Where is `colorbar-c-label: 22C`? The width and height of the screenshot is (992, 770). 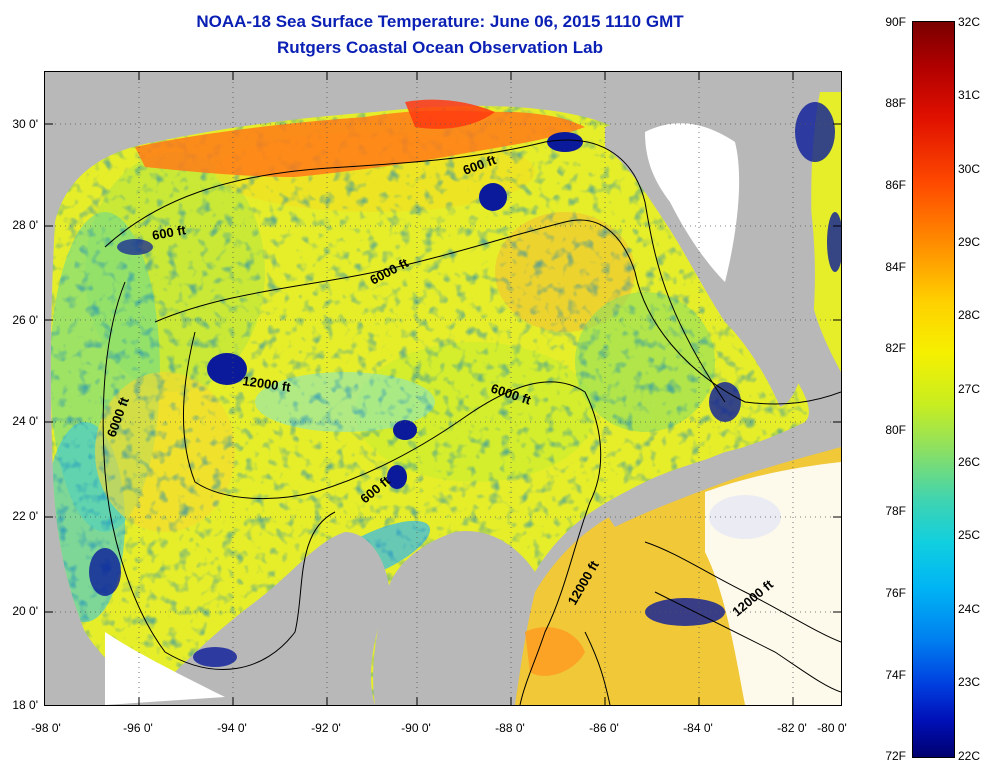 colorbar-c-label: 22C is located at coordinates (969, 756).